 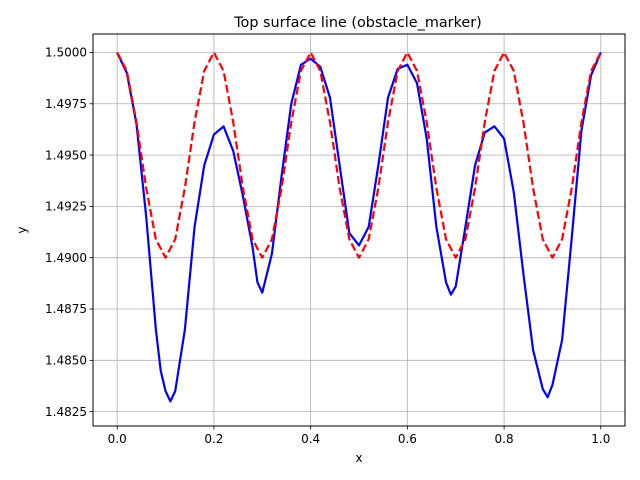 I want to click on x-tick-label: 1.0, so click(x=600, y=439).